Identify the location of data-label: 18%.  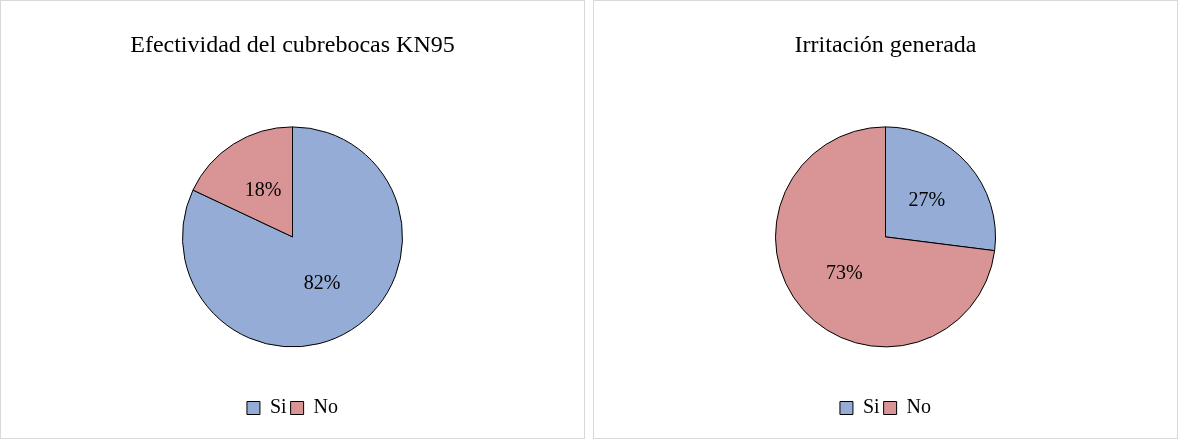
(263, 188).